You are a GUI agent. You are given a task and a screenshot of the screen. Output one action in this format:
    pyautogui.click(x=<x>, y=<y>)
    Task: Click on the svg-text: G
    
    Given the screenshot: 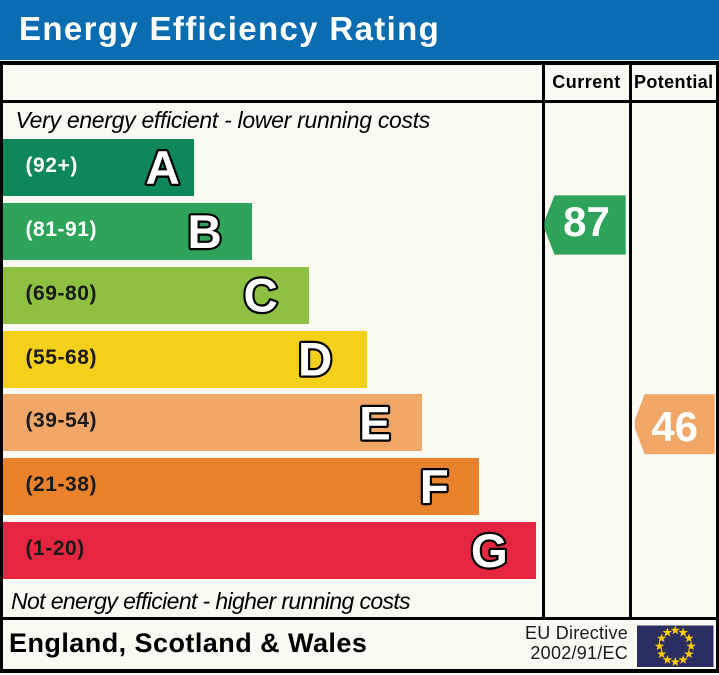 What is the action you would take?
    pyautogui.click(x=489, y=551)
    